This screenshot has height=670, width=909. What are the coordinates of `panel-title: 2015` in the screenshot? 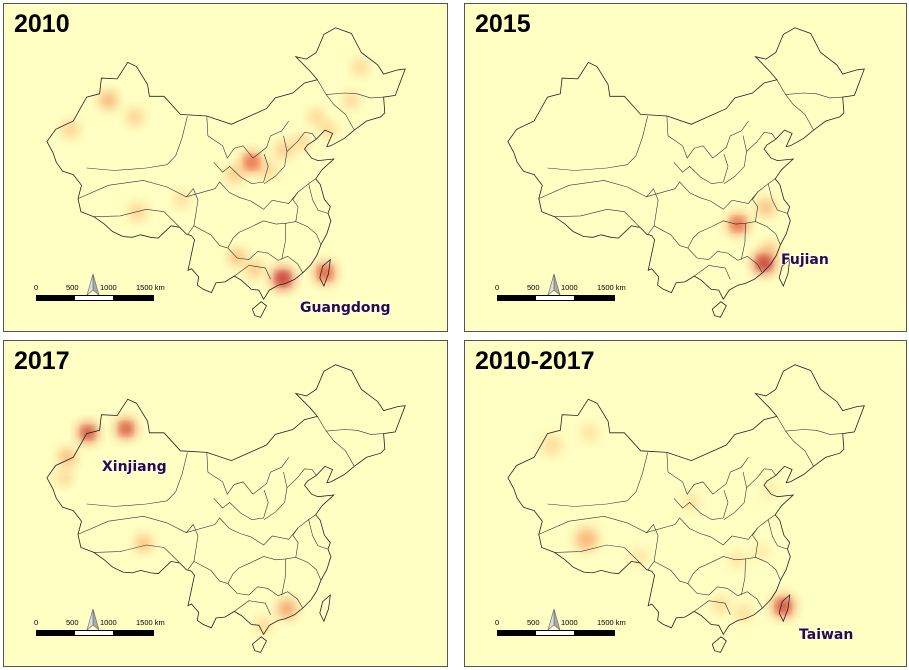 It's located at (503, 24).